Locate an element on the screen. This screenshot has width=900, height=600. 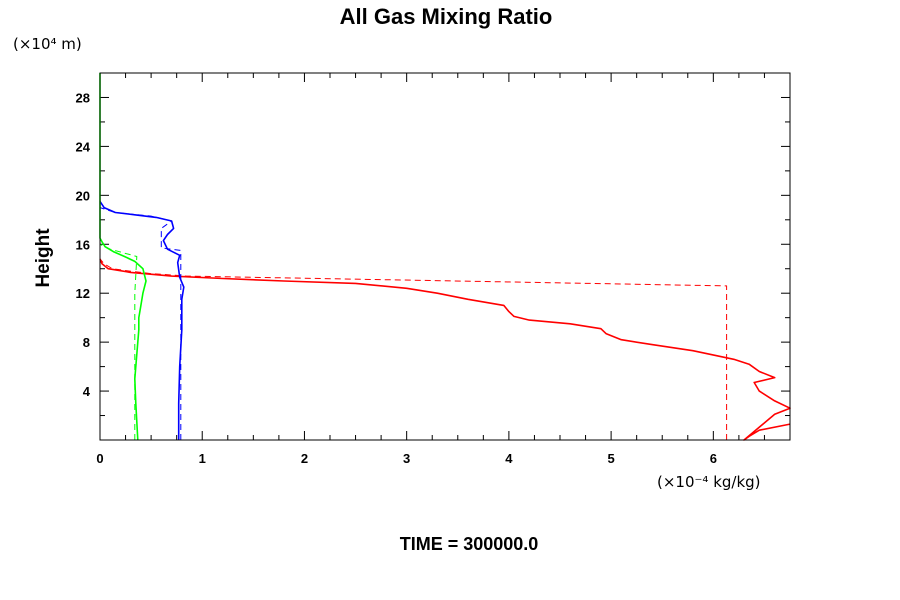
y-tick-label: 8 is located at coordinates (86, 342).